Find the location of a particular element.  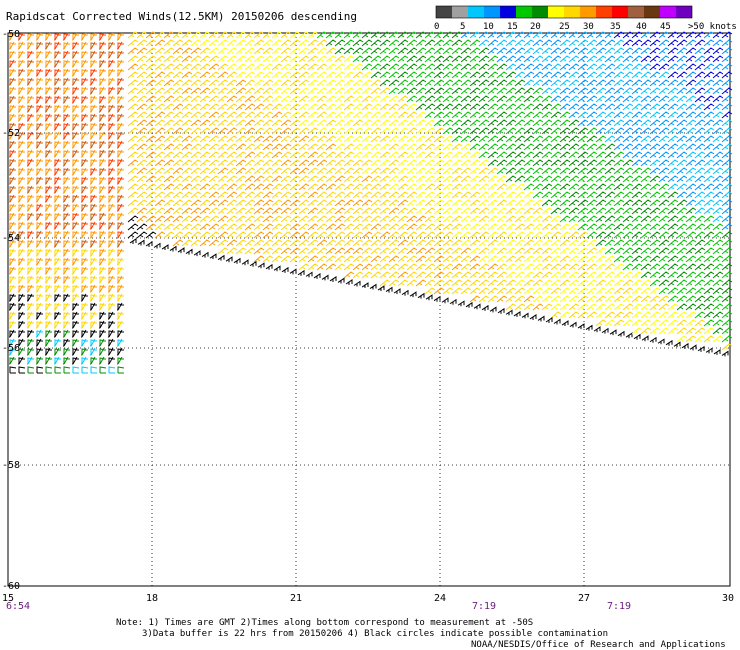

y-label-58: -58 is located at coordinates (11, 465).